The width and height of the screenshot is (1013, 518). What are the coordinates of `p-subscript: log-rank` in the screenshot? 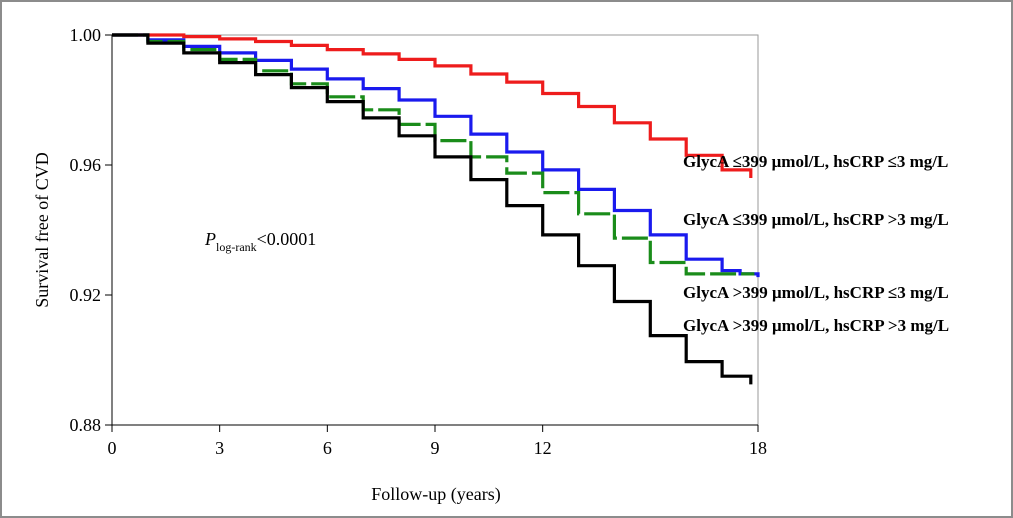 It's located at (236, 247).